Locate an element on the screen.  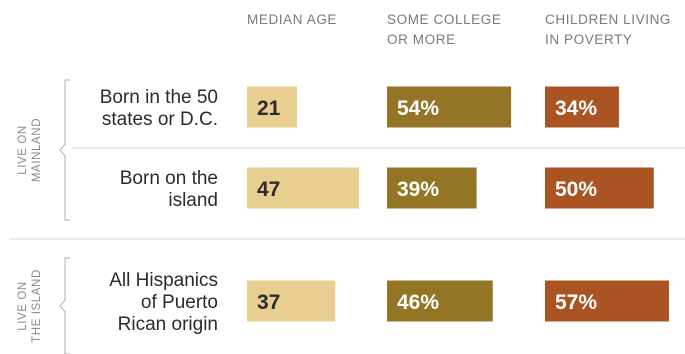
value-label-child_poverty: 57% is located at coordinates (576, 302).